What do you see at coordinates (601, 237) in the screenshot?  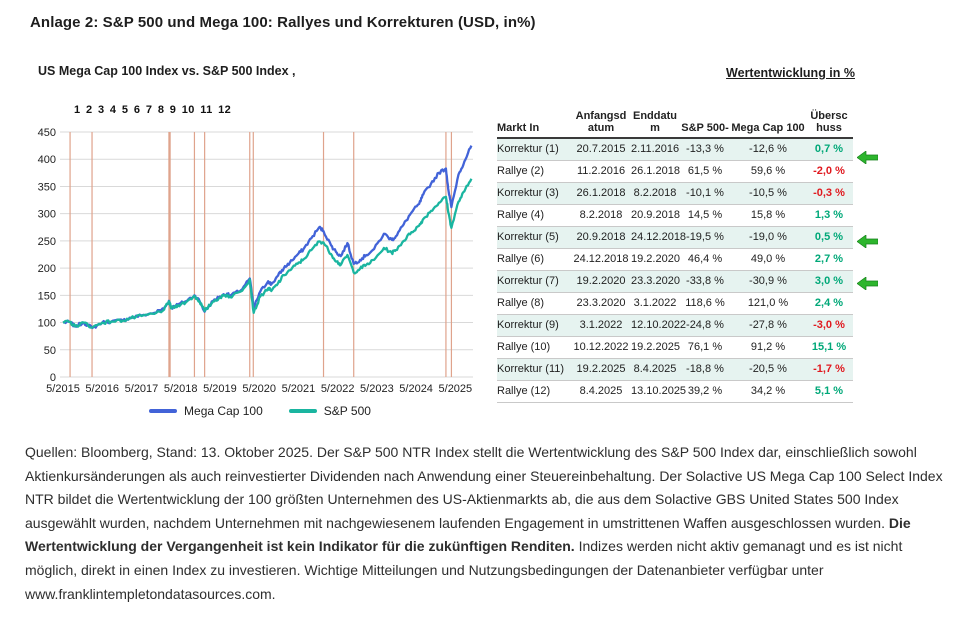 I see `start-date: 20.9.2018` at bounding box center [601, 237].